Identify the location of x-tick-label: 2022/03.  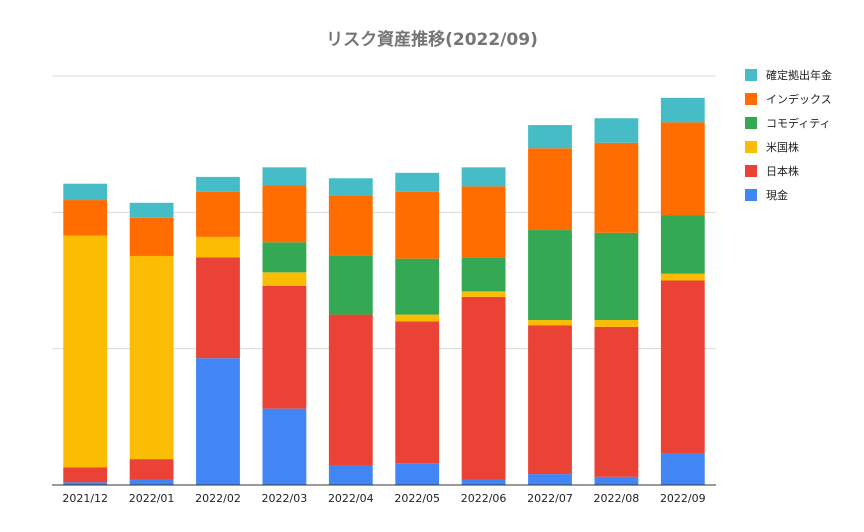
(285, 498).